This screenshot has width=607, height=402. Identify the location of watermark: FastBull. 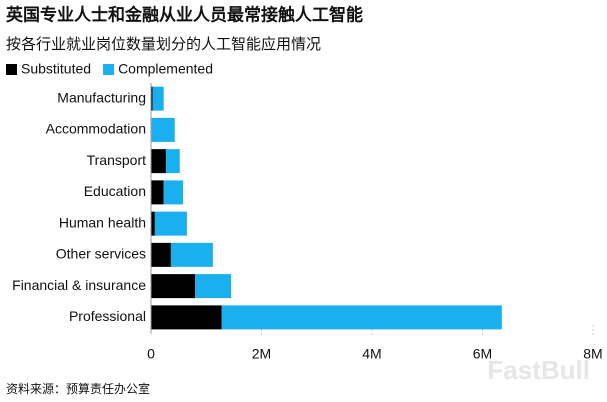
(538, 370).